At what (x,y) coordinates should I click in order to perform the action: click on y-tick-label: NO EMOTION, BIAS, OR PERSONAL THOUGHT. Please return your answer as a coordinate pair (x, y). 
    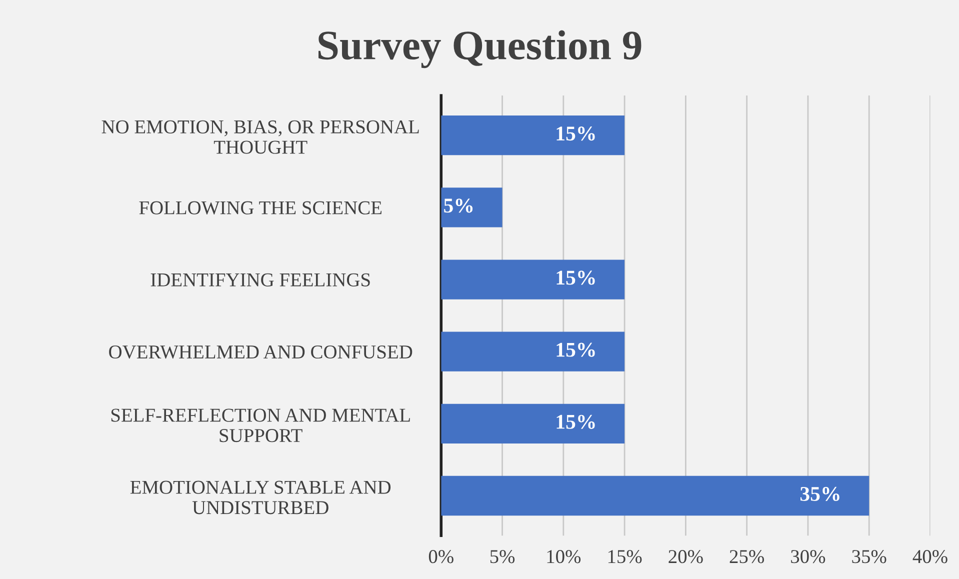
    Looking at the image, I should click on (260, 137).